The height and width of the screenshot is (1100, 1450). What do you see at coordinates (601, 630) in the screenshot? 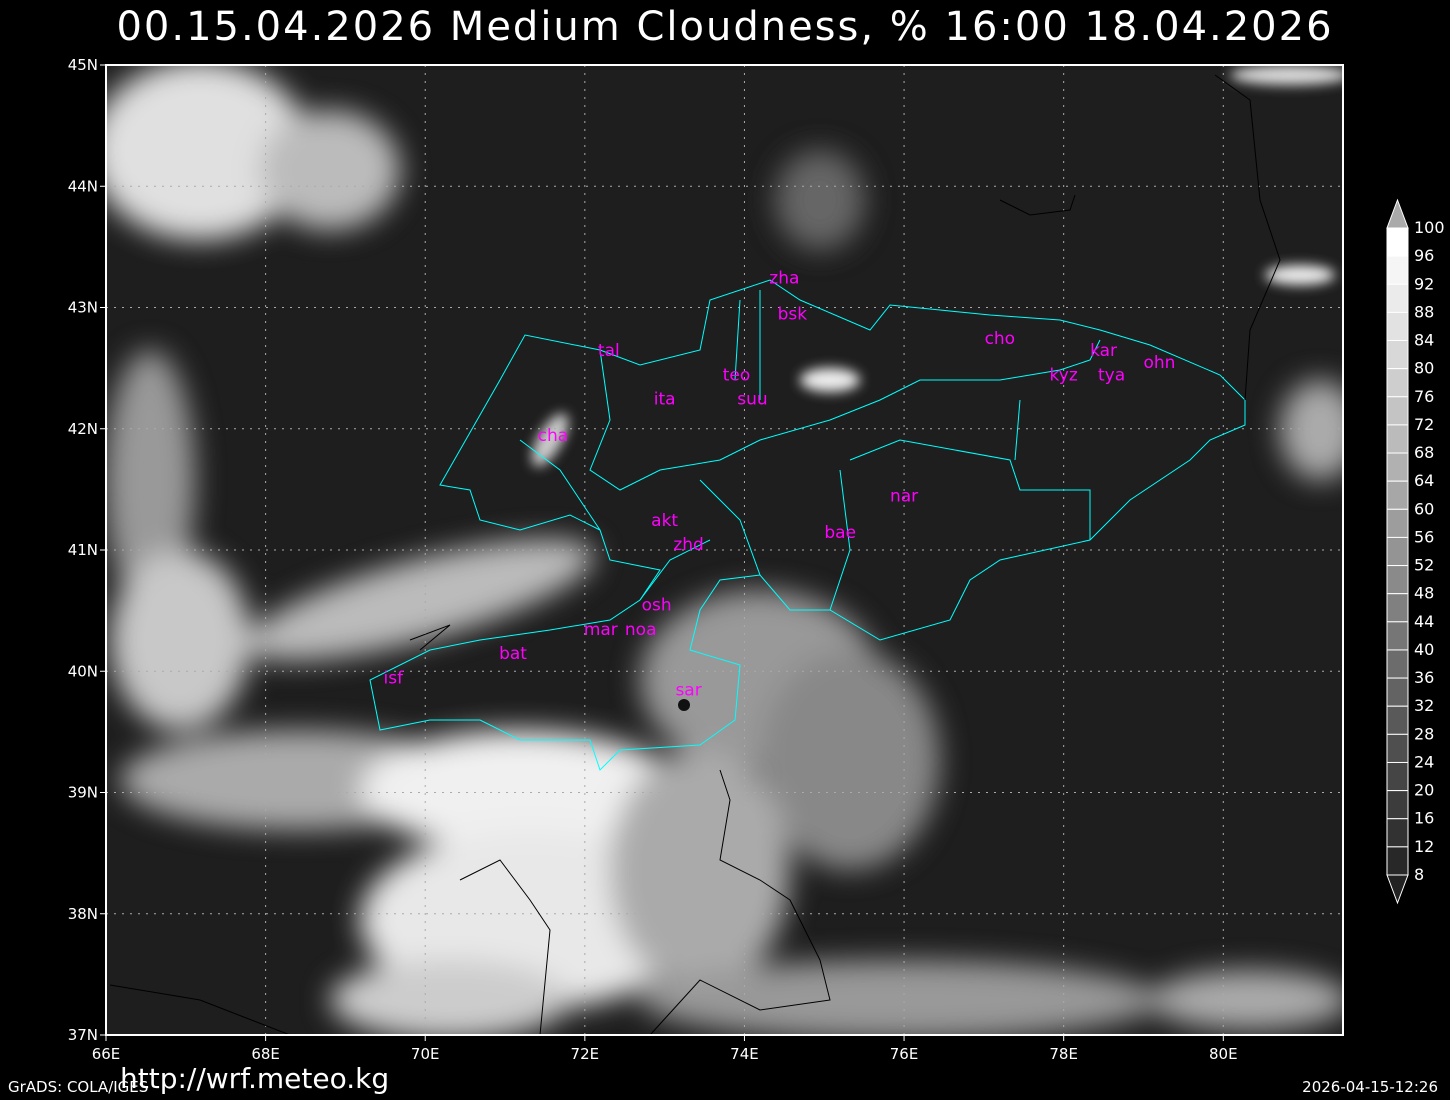
I see `station-label-mar: mar` at bounding box center [601, 630].